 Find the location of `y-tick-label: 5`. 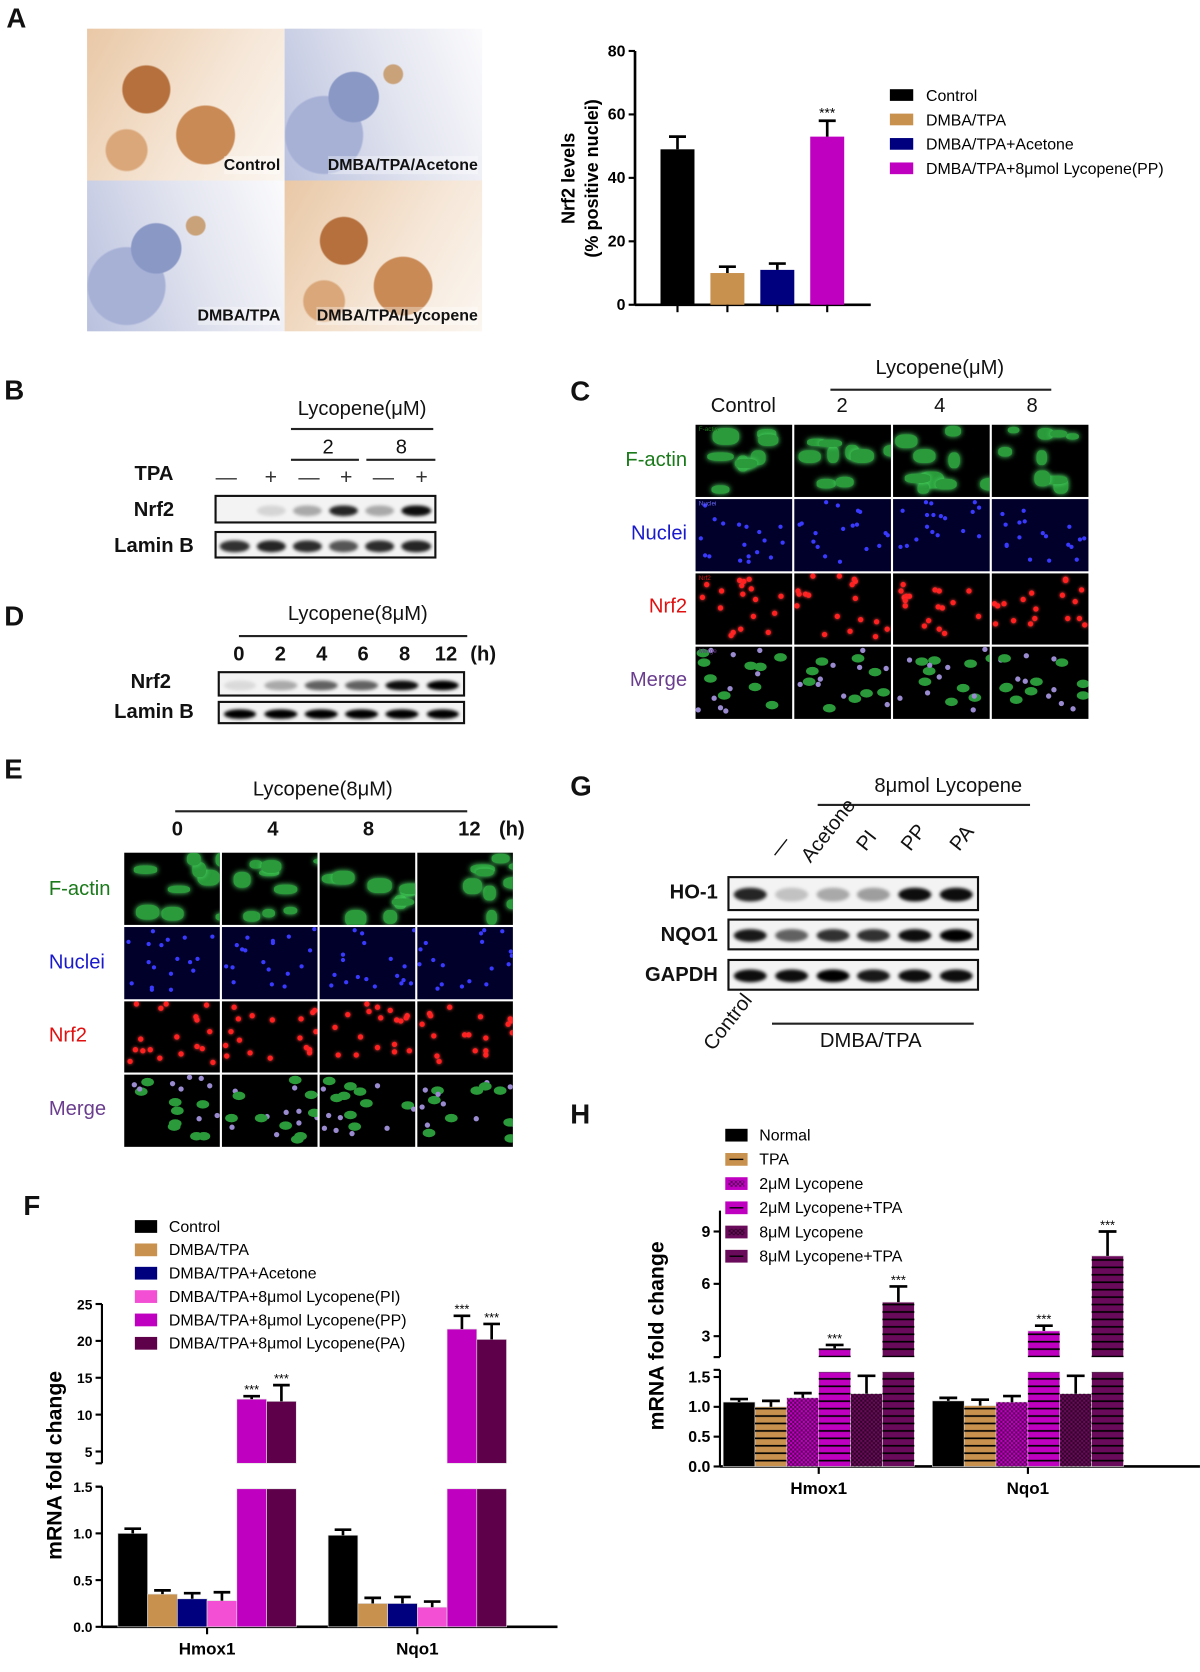

y-tick-label: 5 is located at coordinates (89, 1452).